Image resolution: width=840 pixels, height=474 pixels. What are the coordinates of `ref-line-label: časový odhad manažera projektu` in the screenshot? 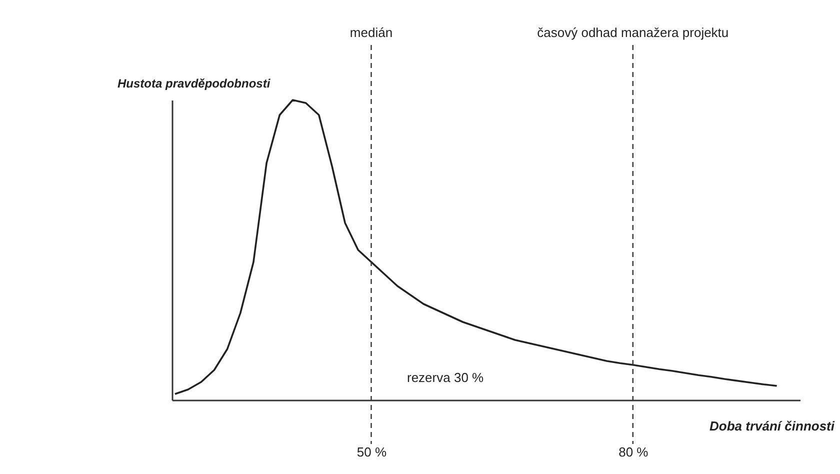 It's located at (633, 32).